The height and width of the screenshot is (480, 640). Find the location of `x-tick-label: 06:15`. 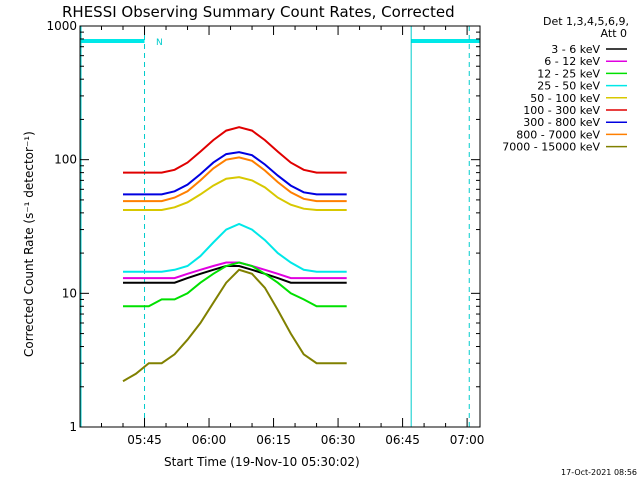

x-tick-label: 06:15 is located at coordinates (273, 440).